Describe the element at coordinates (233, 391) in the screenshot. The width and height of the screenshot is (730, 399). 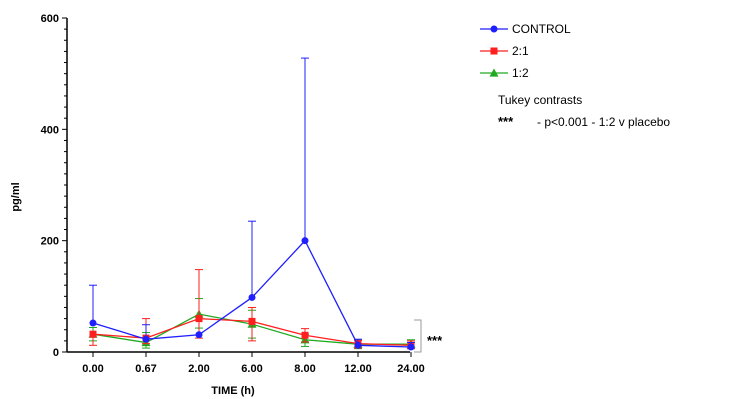
I see `x-axis-title: TIME (h)` at that location.